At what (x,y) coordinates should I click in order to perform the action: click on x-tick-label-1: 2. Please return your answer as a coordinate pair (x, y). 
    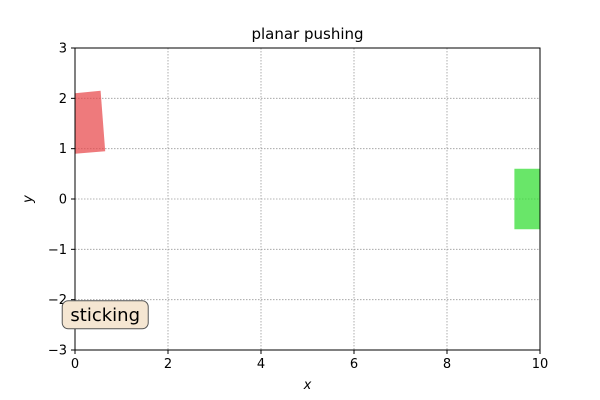
    Looking at the image, I should click on (168, 364).